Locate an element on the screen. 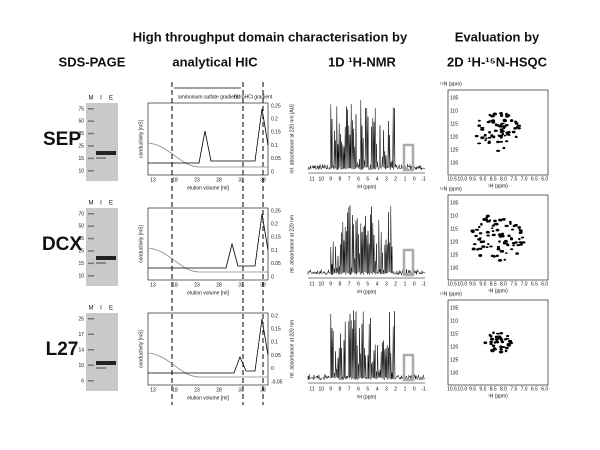  x-tick-label: 2 is located at coordinates (395, 179).